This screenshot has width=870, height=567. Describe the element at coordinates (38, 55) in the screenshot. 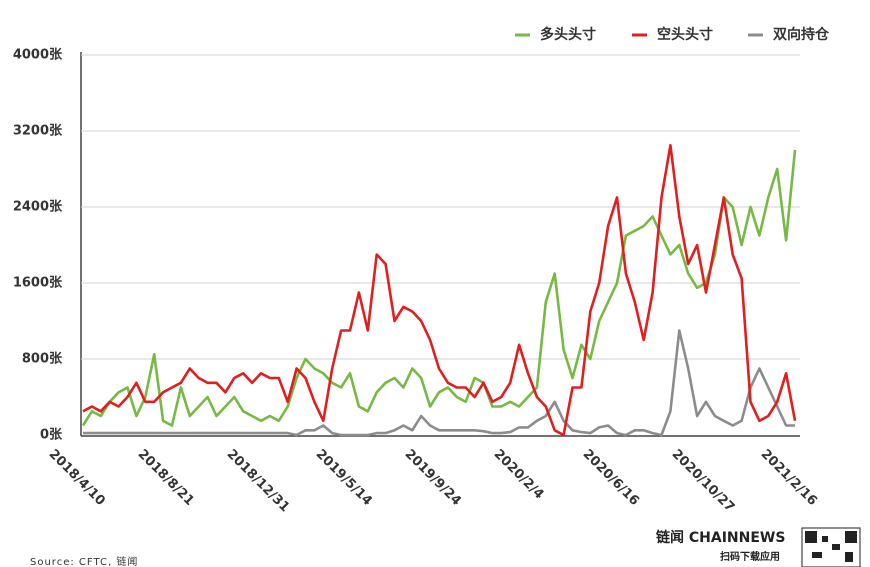

I see `y-tick-label: 4000张` at that location.